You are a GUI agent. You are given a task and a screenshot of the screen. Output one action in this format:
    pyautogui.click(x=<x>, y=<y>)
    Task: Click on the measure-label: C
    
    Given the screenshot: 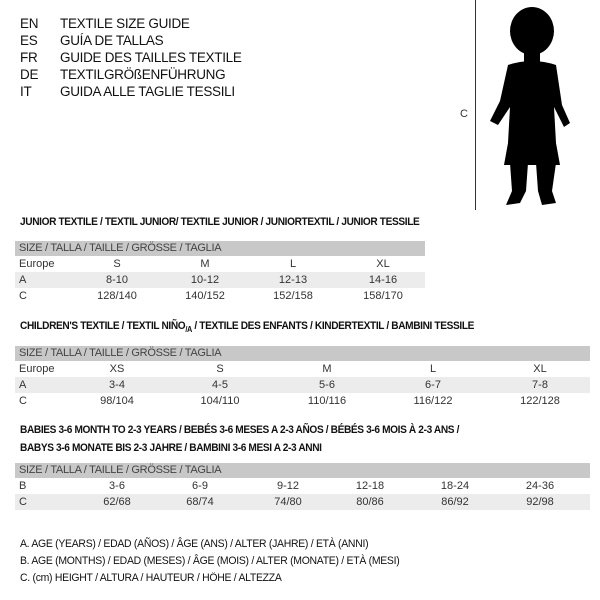 What is the action you would take?
    pyautogui.click(x=464, y=114)
    